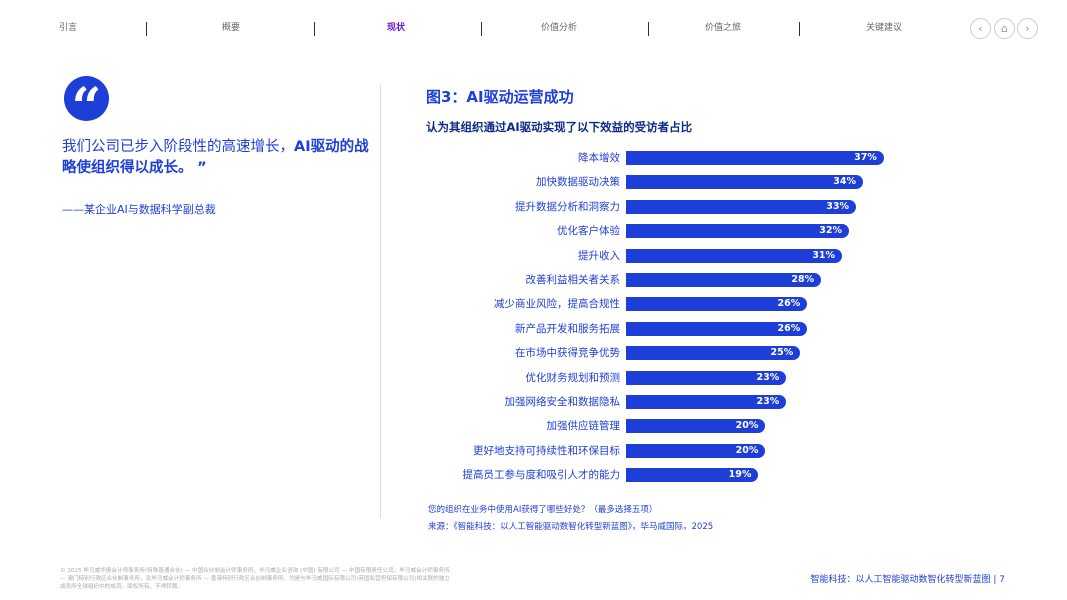 The width and height of the screenshot is (1067, 600). I want to click on footer: 智能科技：以人工智能驱动数智化转型新蓝图 | 7, so click(907, 580).